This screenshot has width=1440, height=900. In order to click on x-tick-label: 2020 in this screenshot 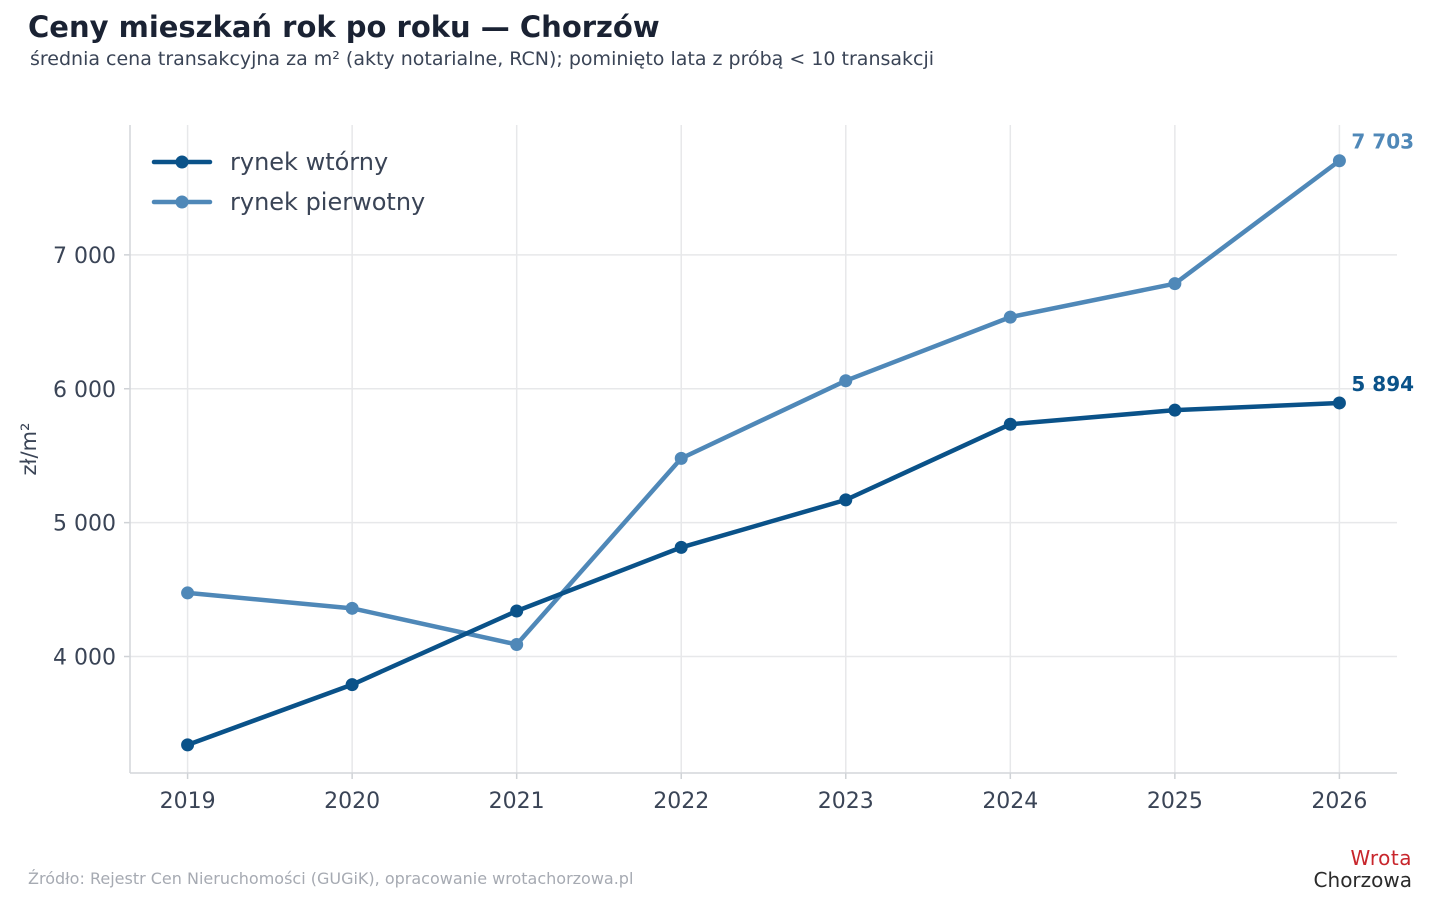, I will do `click(352, 801)`.